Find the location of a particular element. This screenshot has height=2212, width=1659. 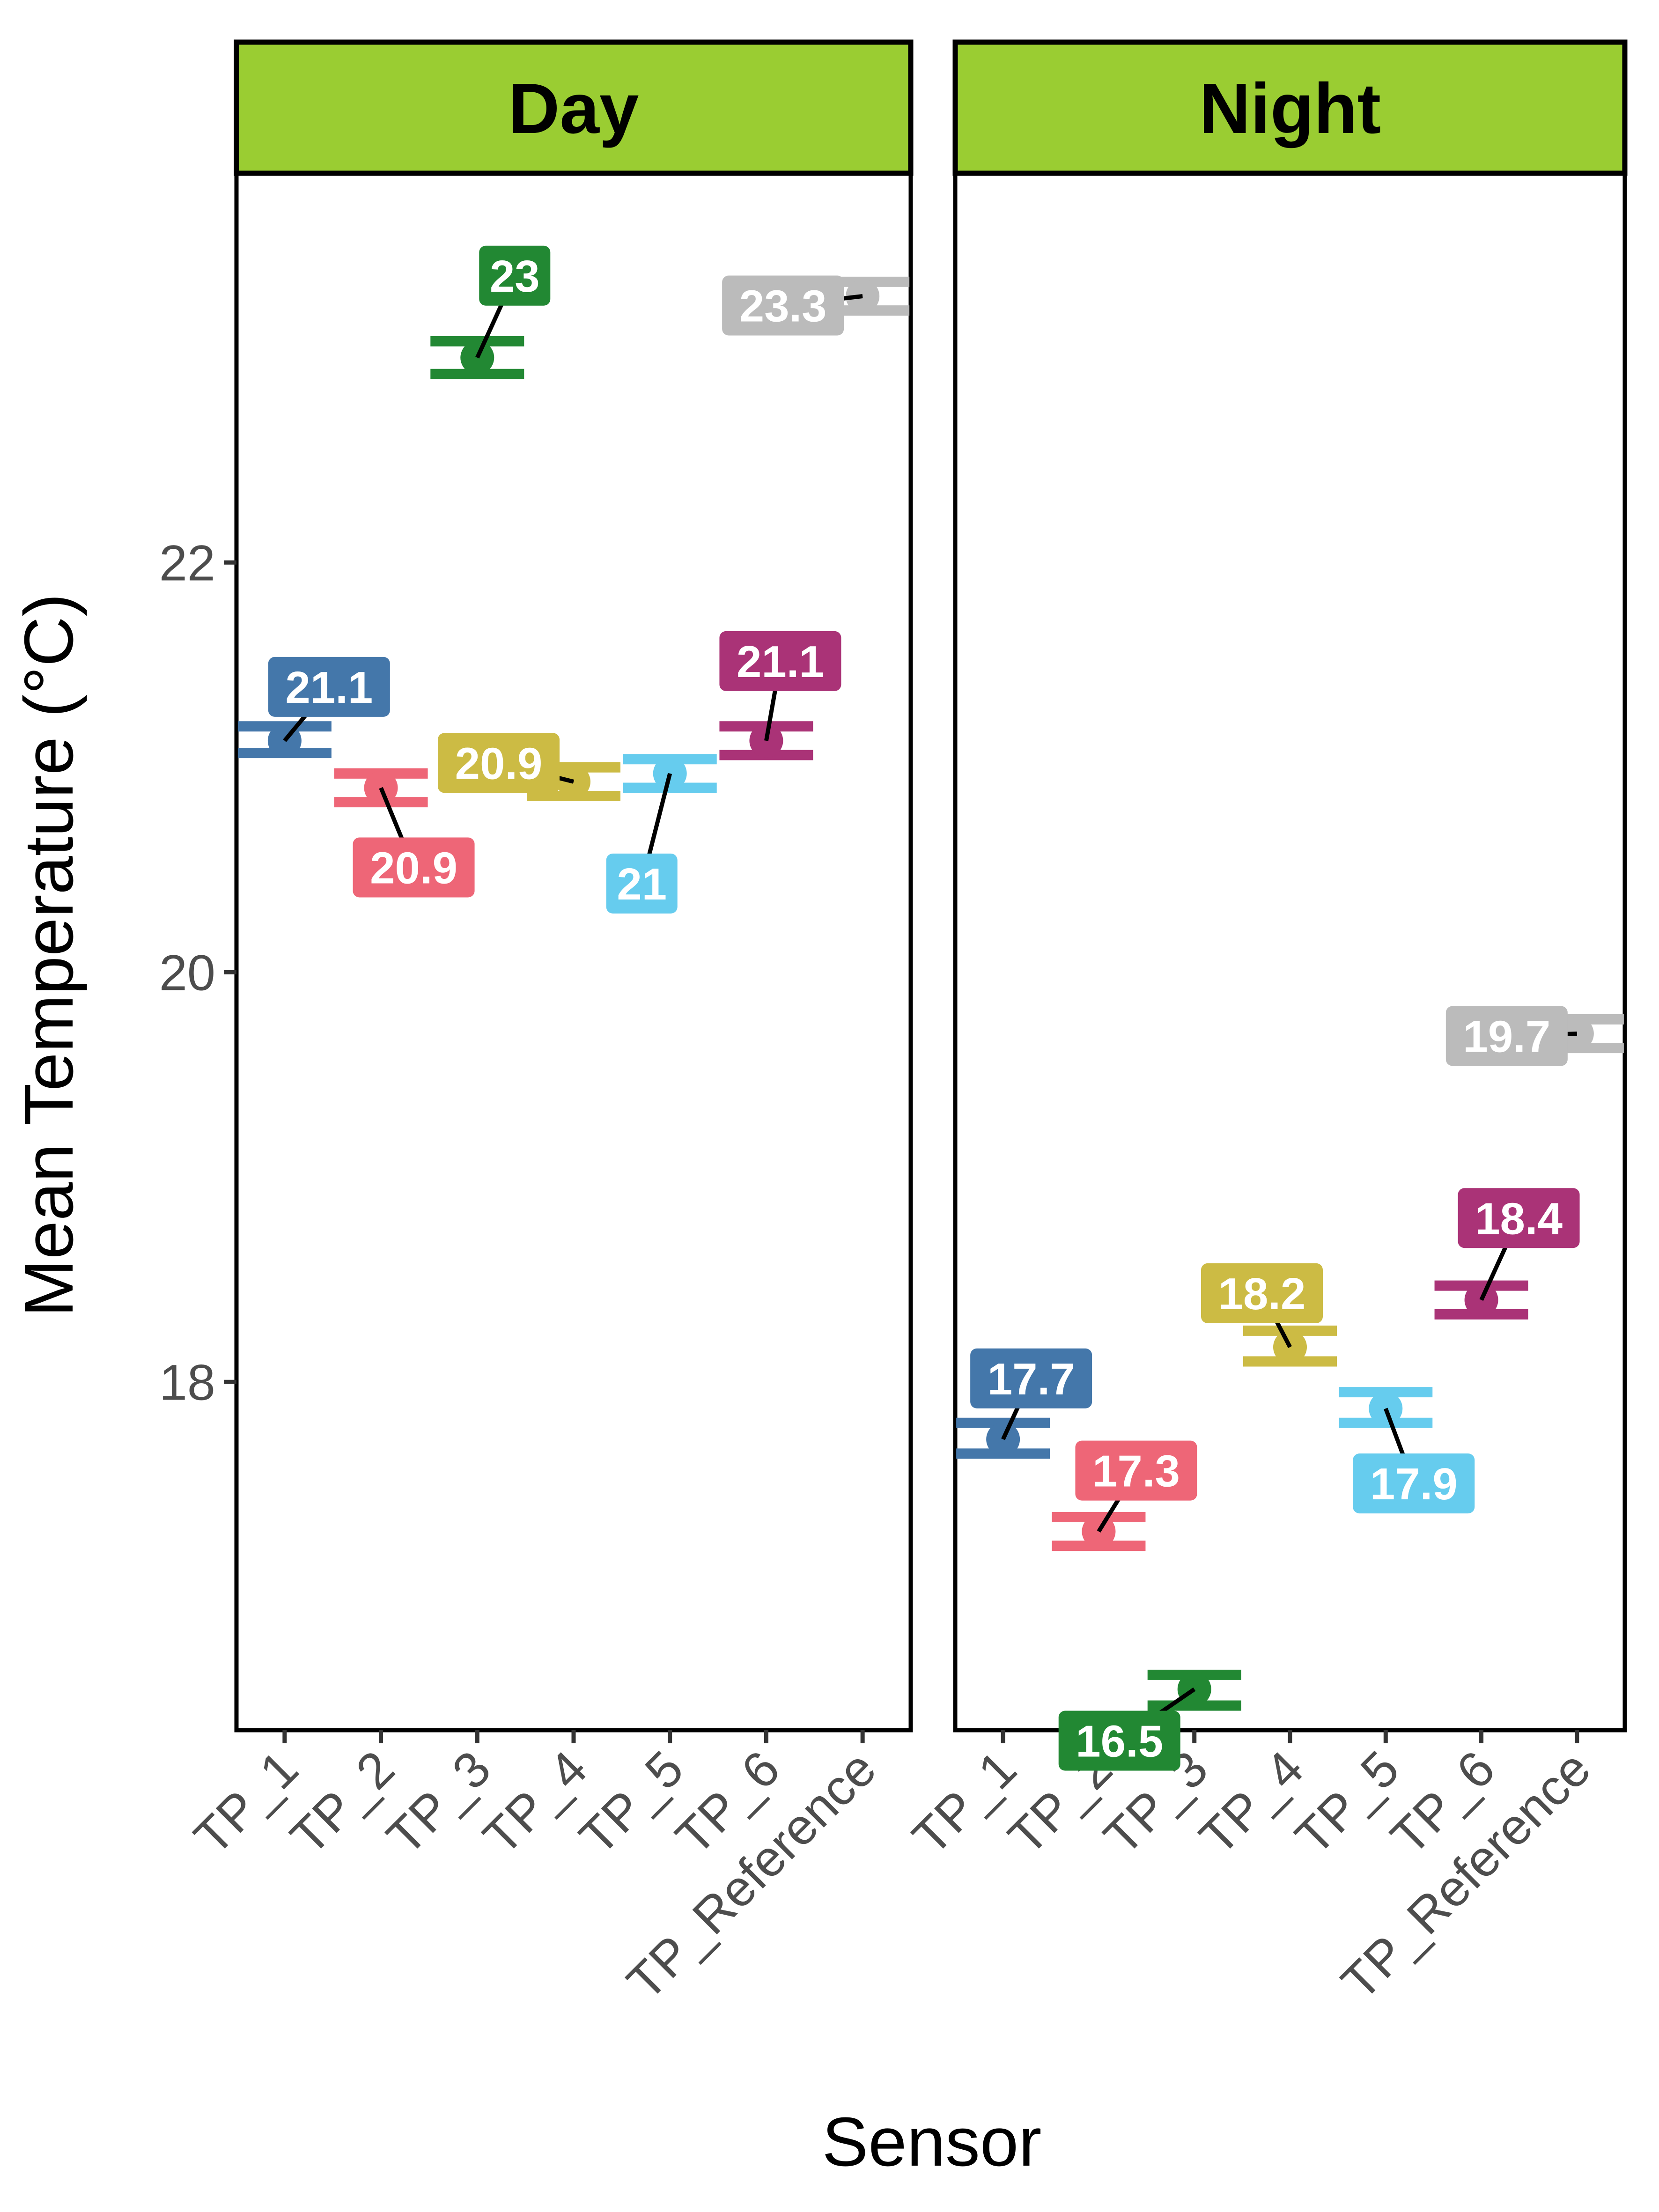

data-label: 17.7 is located at coordinates (1031, 1379).